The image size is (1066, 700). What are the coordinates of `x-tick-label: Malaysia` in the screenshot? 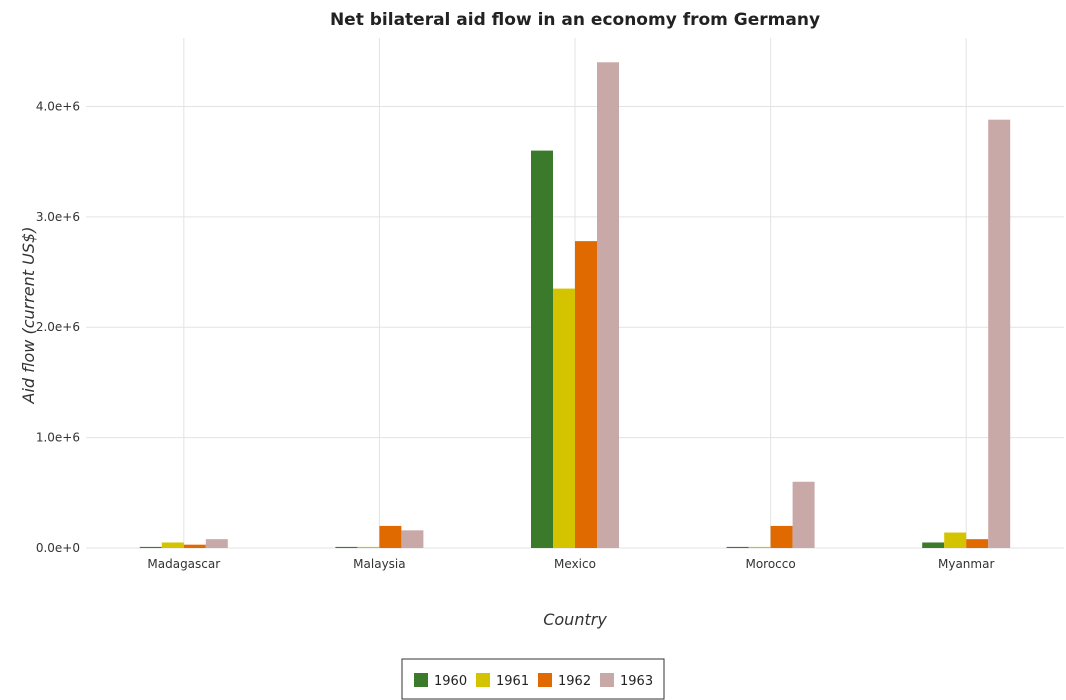 It's located at (379, 564).